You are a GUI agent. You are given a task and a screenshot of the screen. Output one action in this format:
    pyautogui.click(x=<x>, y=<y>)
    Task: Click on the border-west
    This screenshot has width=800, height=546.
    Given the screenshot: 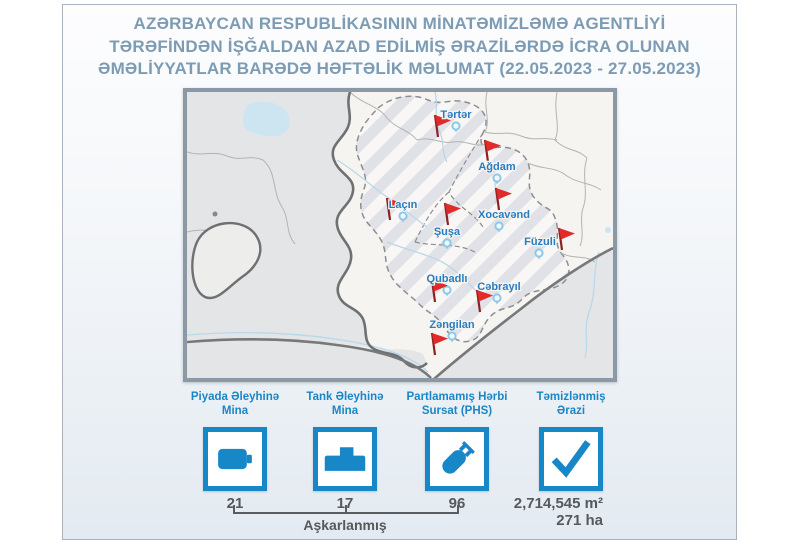 What is the action you would take?
    pyautogui.click(x=379, y=230)
    